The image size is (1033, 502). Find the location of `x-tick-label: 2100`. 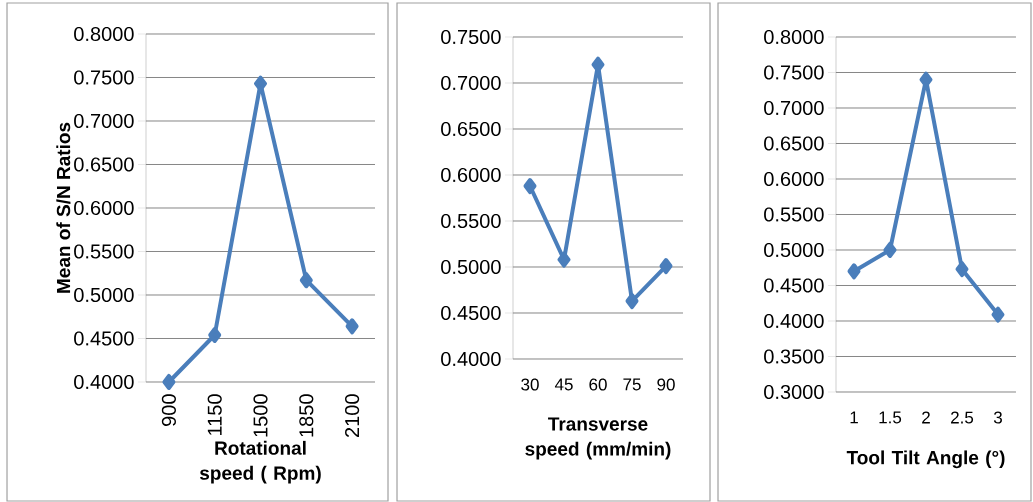

x-tick-label: 2100 is located at coordinates (352, 416).